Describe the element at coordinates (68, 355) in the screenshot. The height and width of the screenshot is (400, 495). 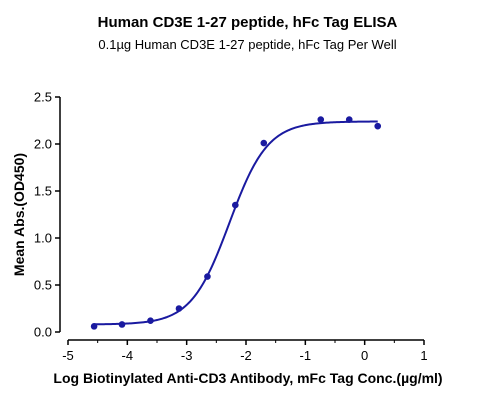
I see `x-tick-label: -5` at that location.